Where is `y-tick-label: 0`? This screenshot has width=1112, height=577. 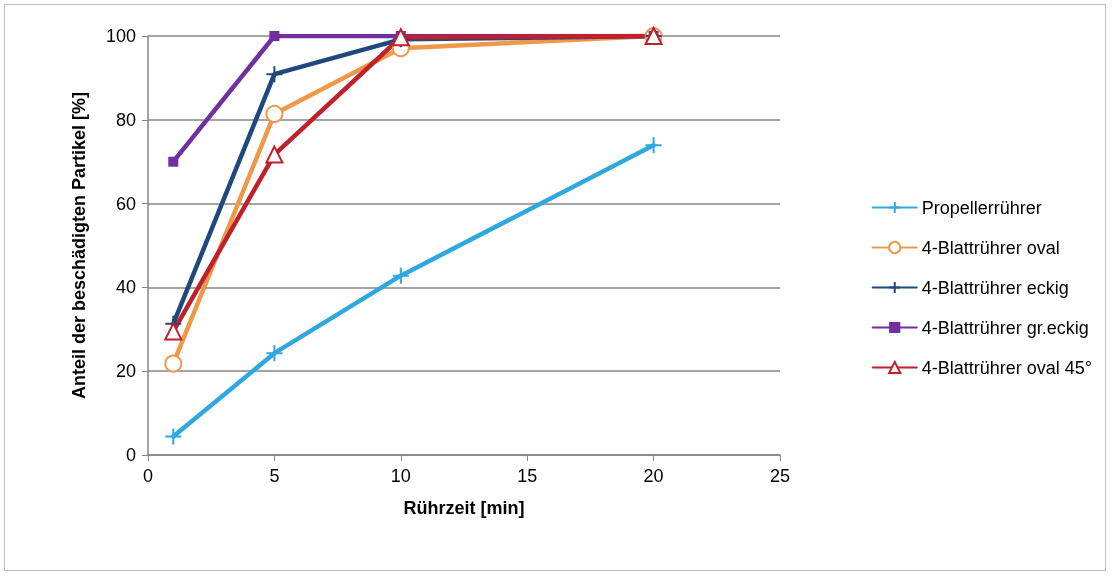
y-tick-label: 0 is located at coordinates (130, 455).